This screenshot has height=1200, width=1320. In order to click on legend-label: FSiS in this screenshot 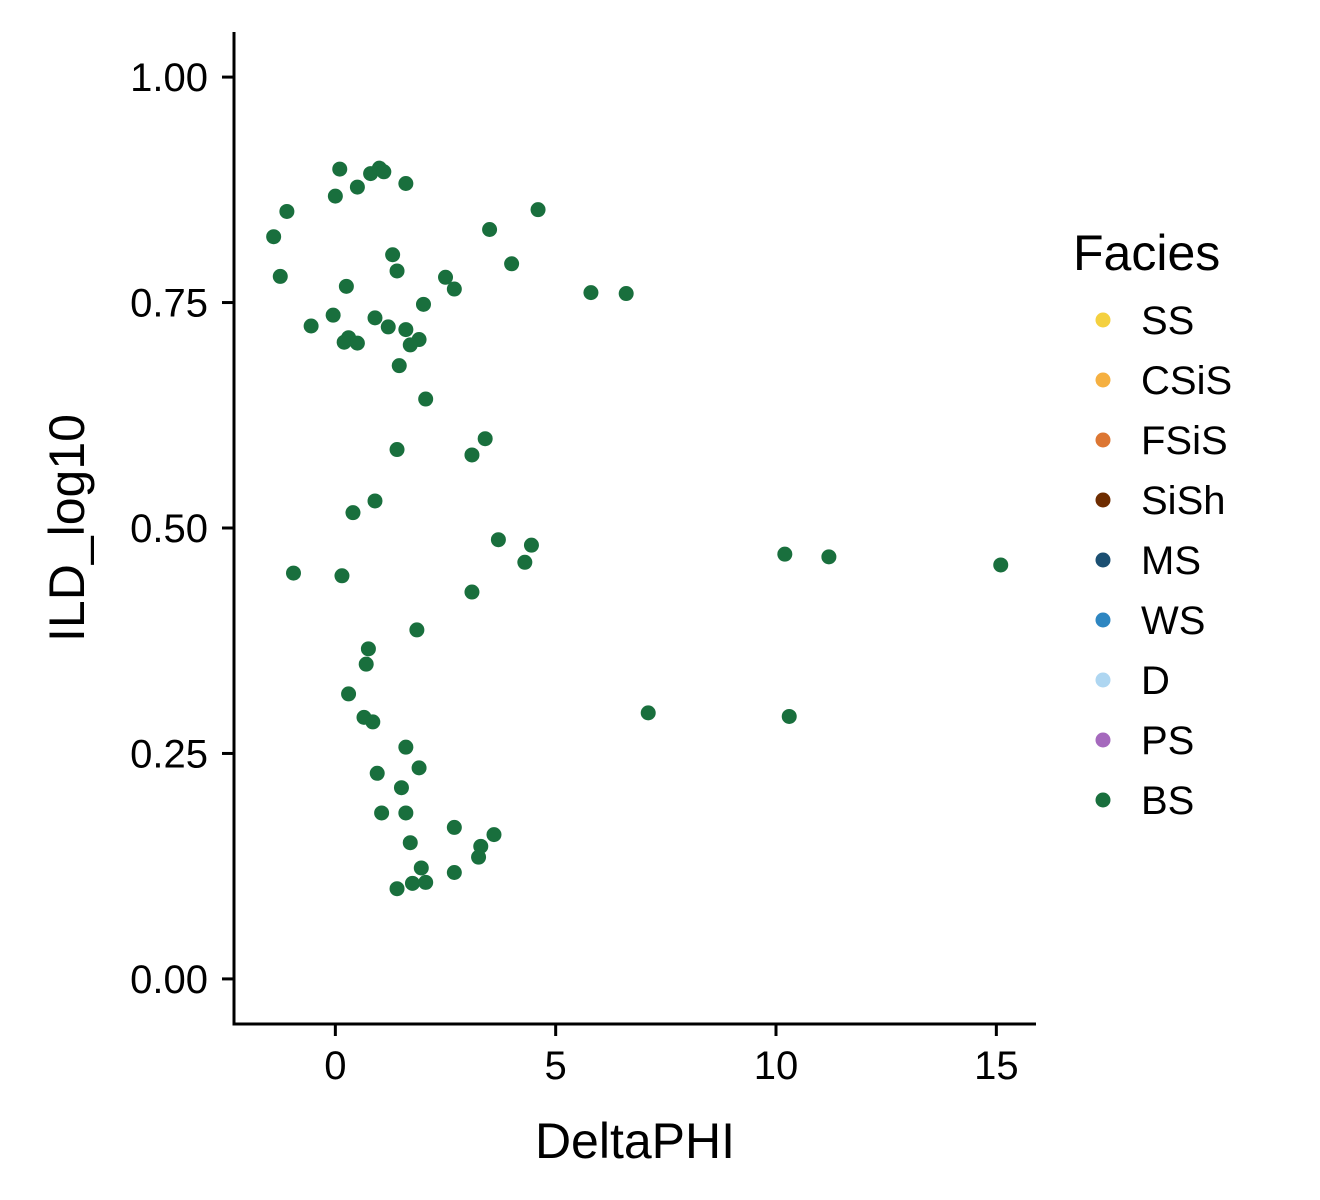, I will do `click(1184, 441)`.